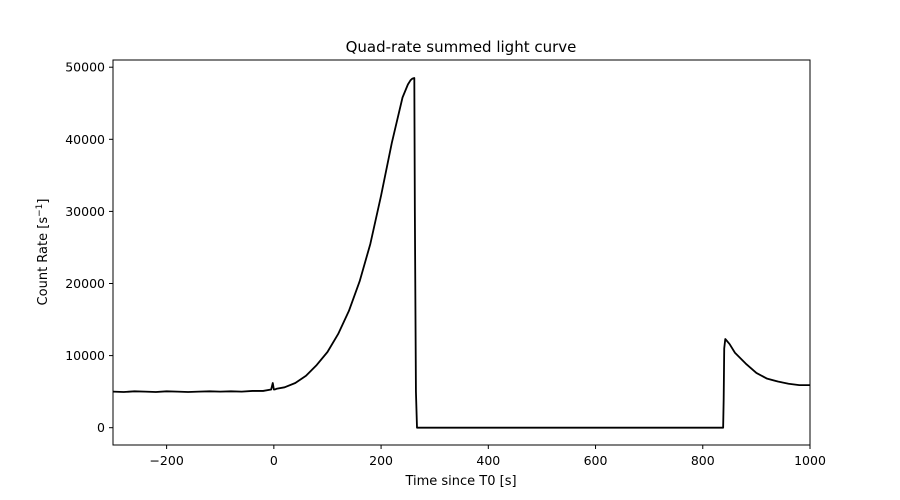  Describe the element at coordinates (461, 47) in the screenshot. I see `chart-title: Quad-rate summed light curve` at that location.